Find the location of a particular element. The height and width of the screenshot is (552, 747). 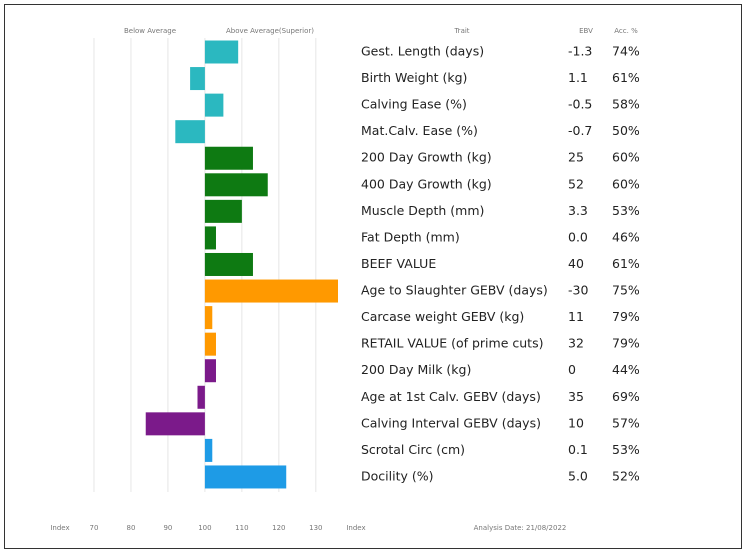

trait-label: Scrotal Circ (cm) is located at coordinates (413, 449).